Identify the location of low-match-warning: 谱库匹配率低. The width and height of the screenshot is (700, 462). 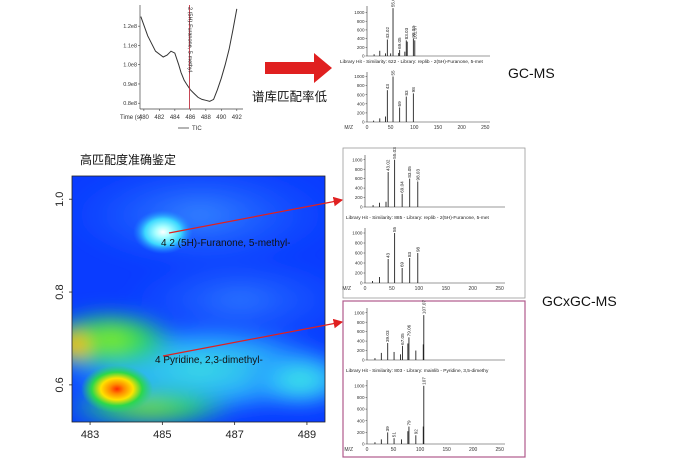
(290, 96).